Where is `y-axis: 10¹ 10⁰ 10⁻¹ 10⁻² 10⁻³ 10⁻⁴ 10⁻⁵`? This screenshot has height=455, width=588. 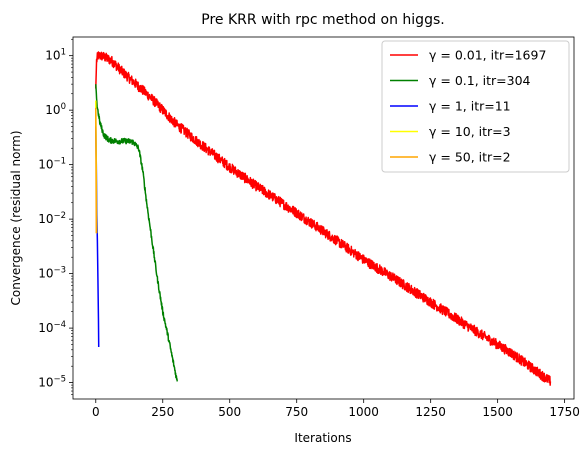
y-axis: 10¹ 10⁰ 10⁻¹ 10⁻² 10⁻³ 10⁻⁴ 10⁻⁵ is located at coordinates (55, 216).